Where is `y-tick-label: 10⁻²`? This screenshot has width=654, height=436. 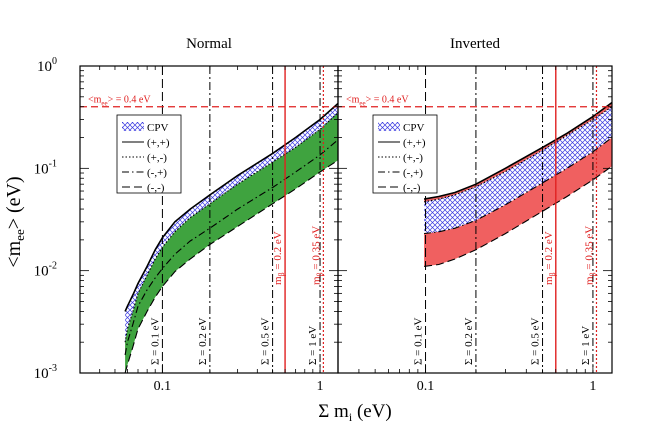
y-tick-label: 10⁻² is located at coordinates (45, 270).